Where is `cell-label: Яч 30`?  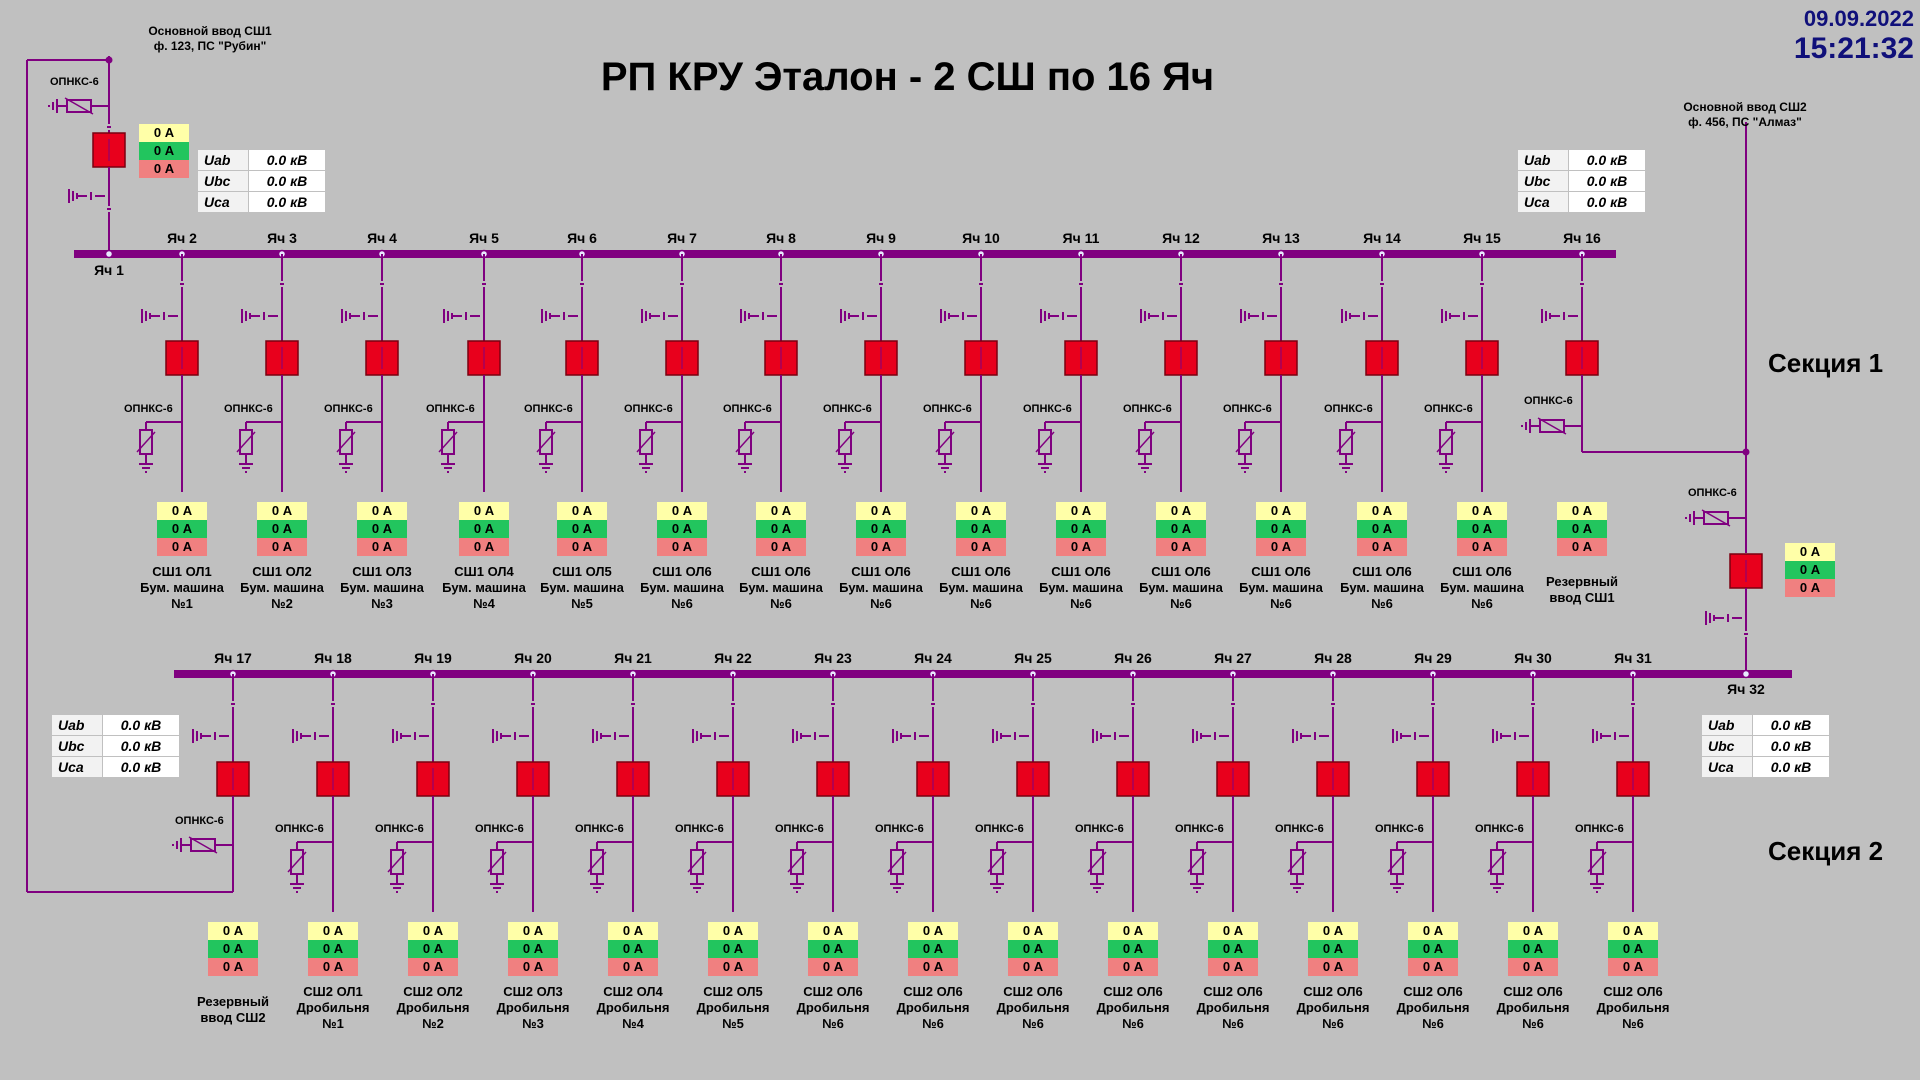 cell-label: Яч 30 is located at coordinates (1533, 658).